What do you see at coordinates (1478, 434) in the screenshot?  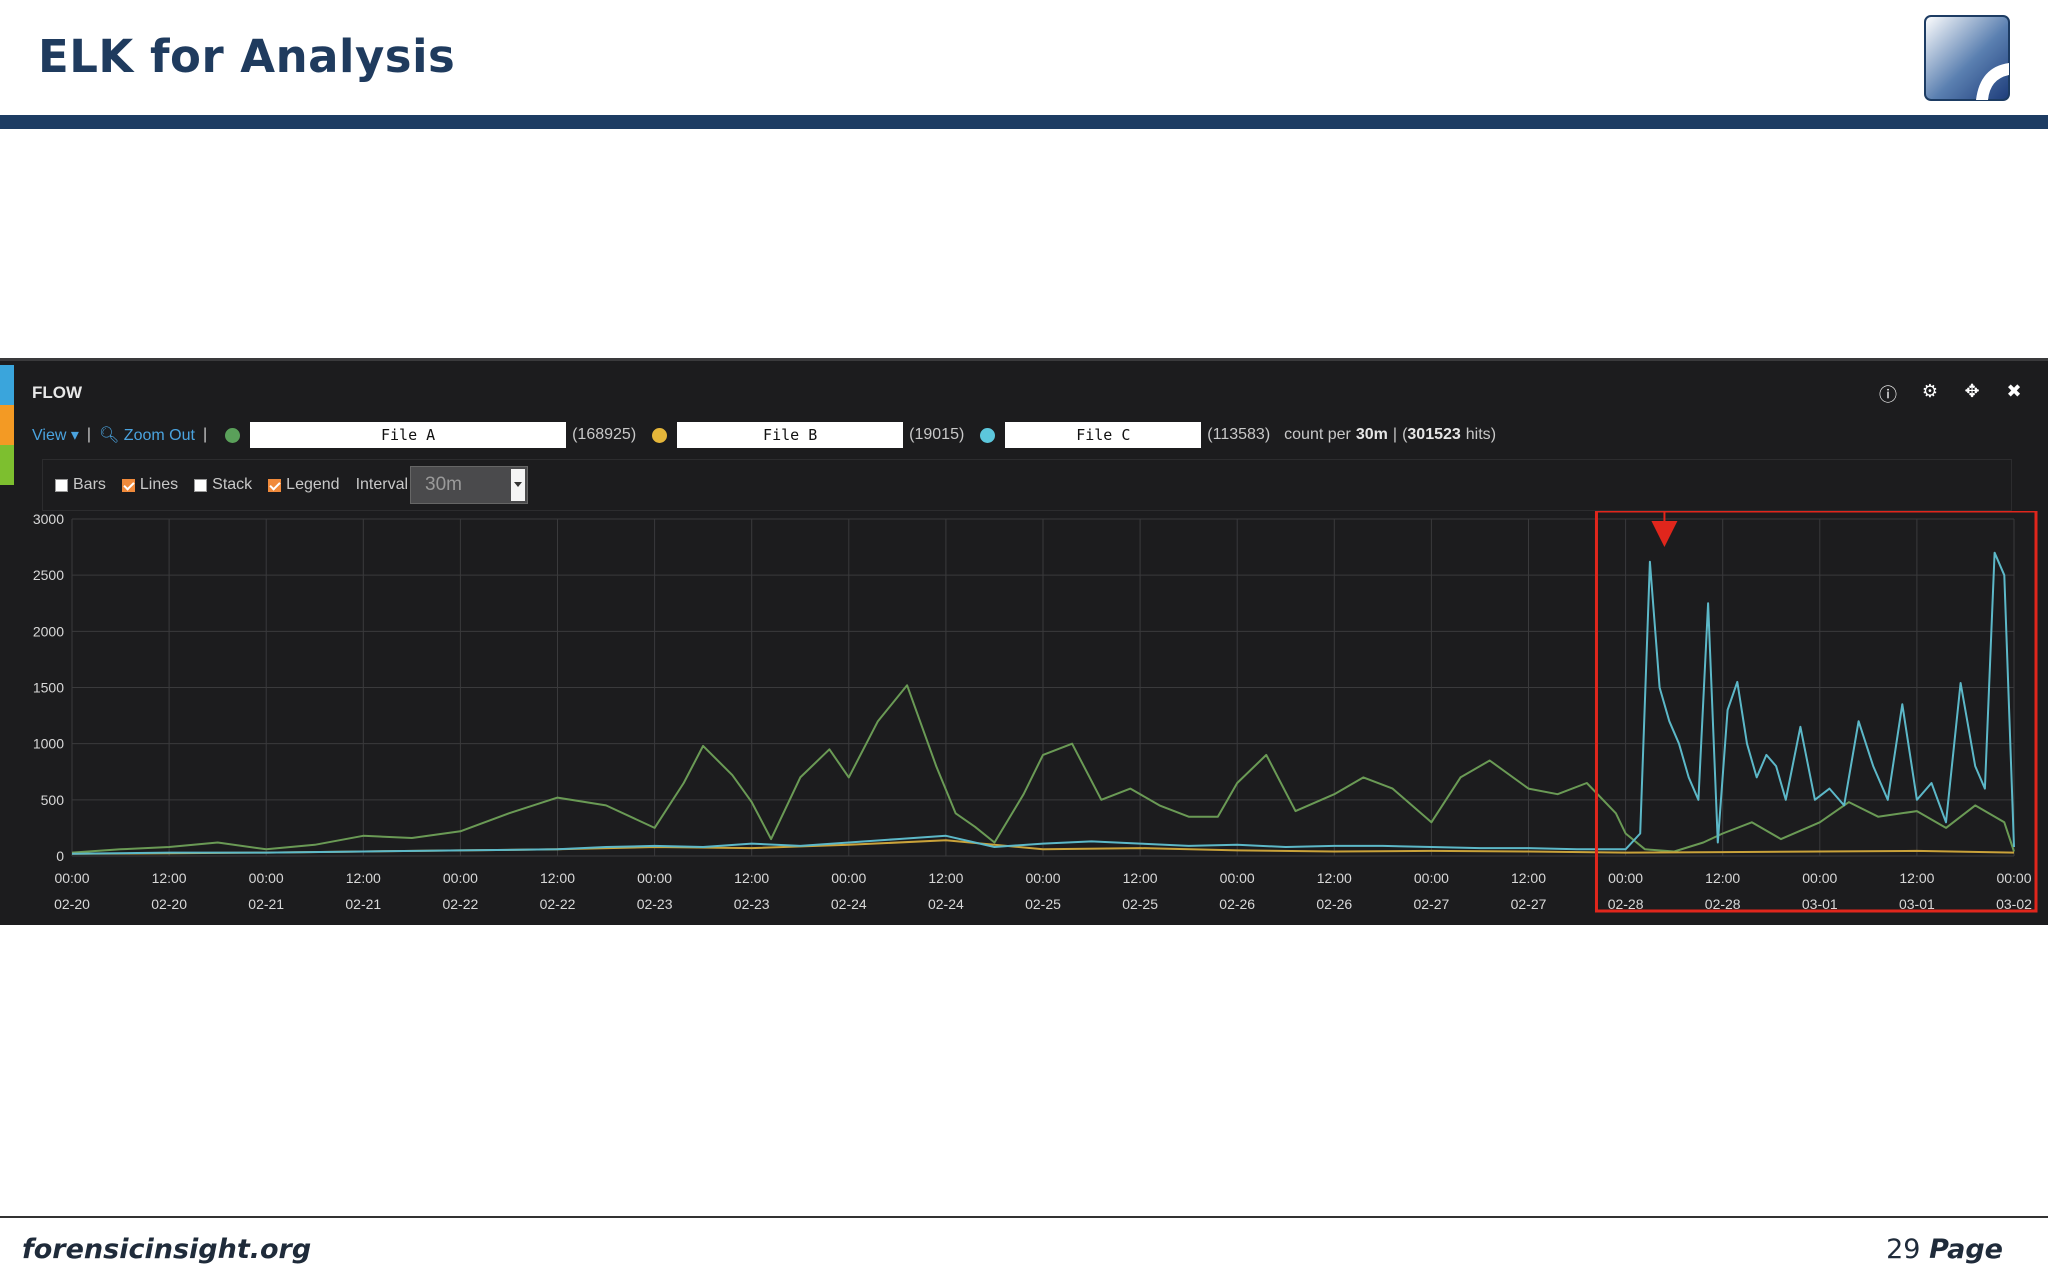 I see `summary-hits-word: hits` at bounding box center [1478, 434].